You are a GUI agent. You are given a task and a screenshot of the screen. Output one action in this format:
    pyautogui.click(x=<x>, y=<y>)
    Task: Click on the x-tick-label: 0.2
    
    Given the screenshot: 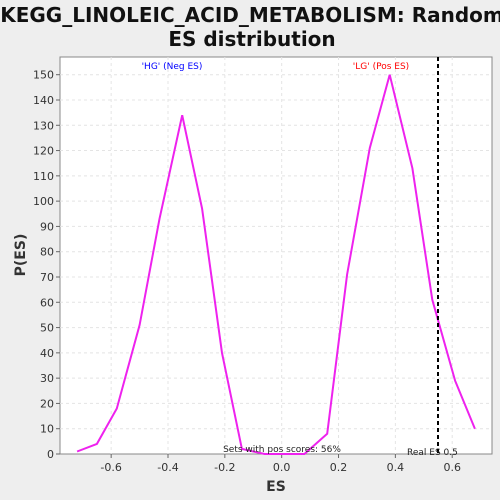 What is the action you would take?
    pyautogui.click(x=339, y=467)
    